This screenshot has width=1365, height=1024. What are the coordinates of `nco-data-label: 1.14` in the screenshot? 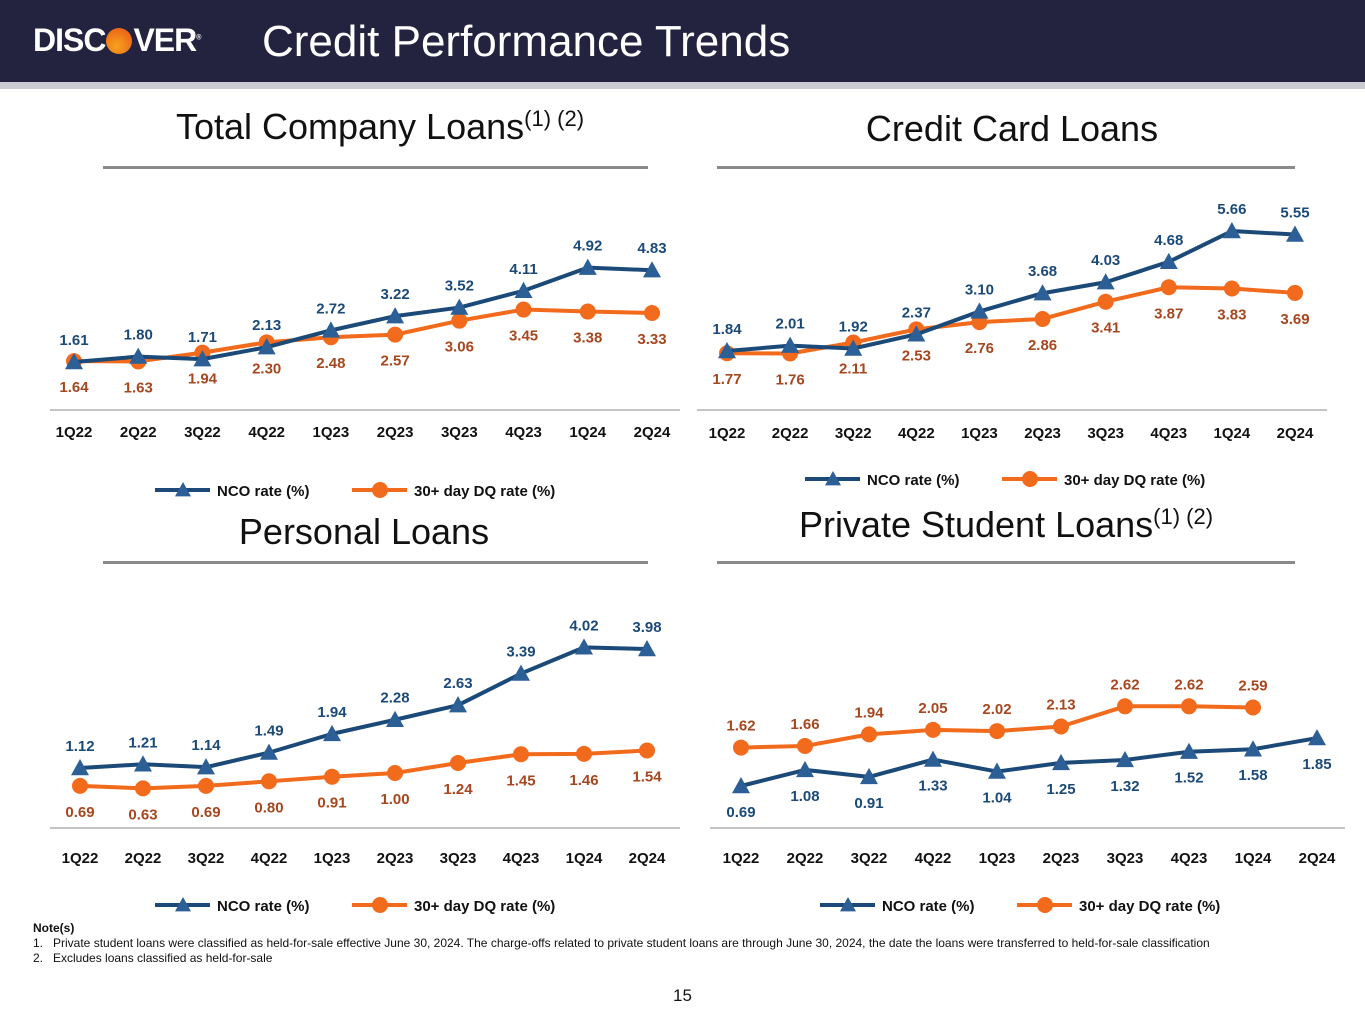 It's located at (206, 745).